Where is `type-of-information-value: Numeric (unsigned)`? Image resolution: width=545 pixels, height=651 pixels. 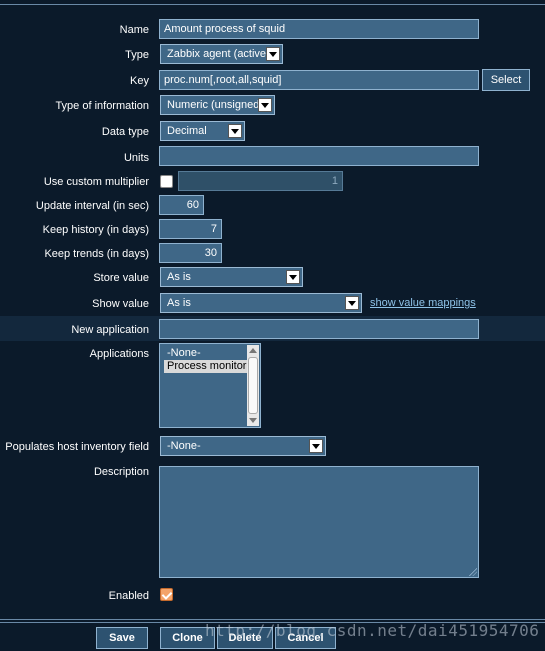 type-of-information-value: Numeric (unsigned) is located at coordinates (215, 105).